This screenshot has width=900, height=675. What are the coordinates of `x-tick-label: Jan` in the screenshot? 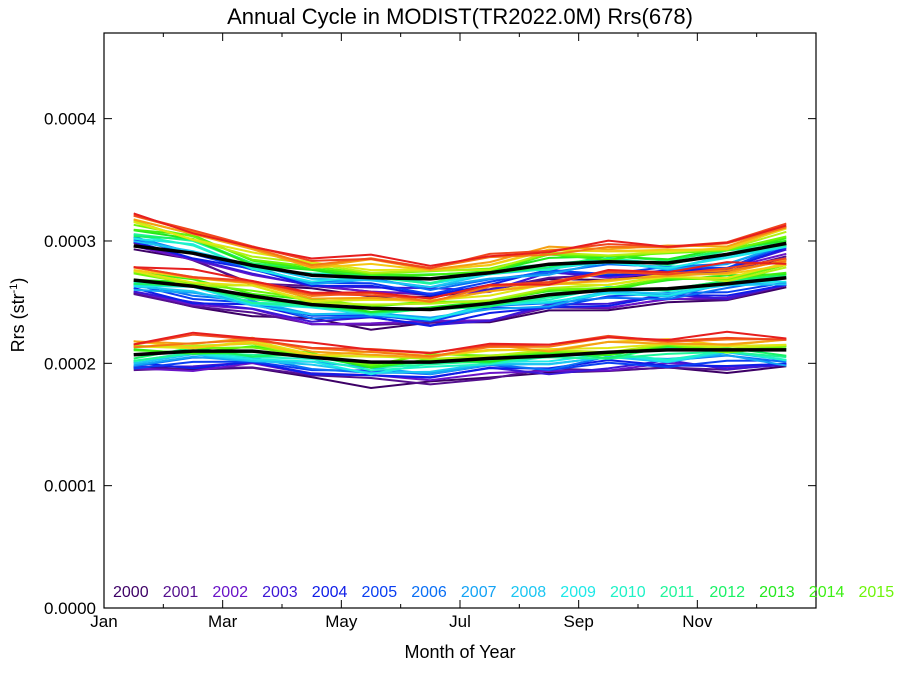 It's located at (103, 621).